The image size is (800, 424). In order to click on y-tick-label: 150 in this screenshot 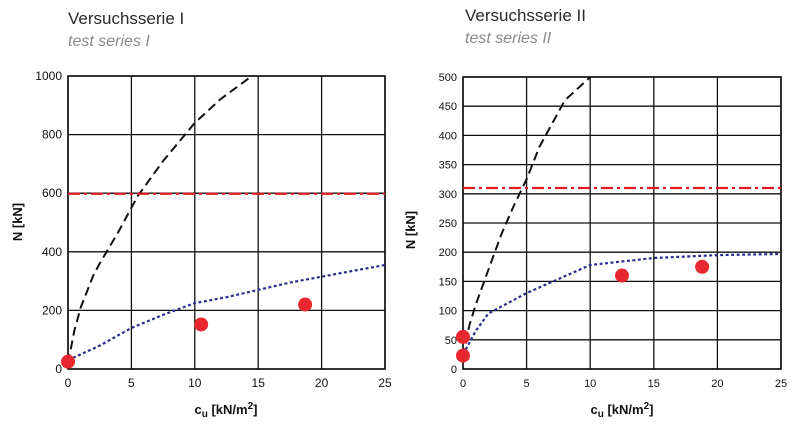, I will do `click(448, 282)`.